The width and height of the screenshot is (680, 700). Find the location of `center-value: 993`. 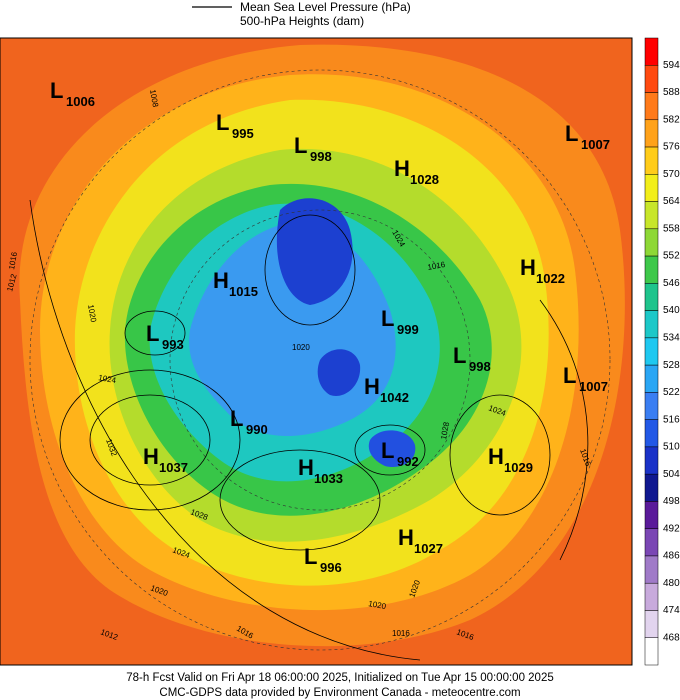

center-value: 993 is located at coordinates (173, 344).